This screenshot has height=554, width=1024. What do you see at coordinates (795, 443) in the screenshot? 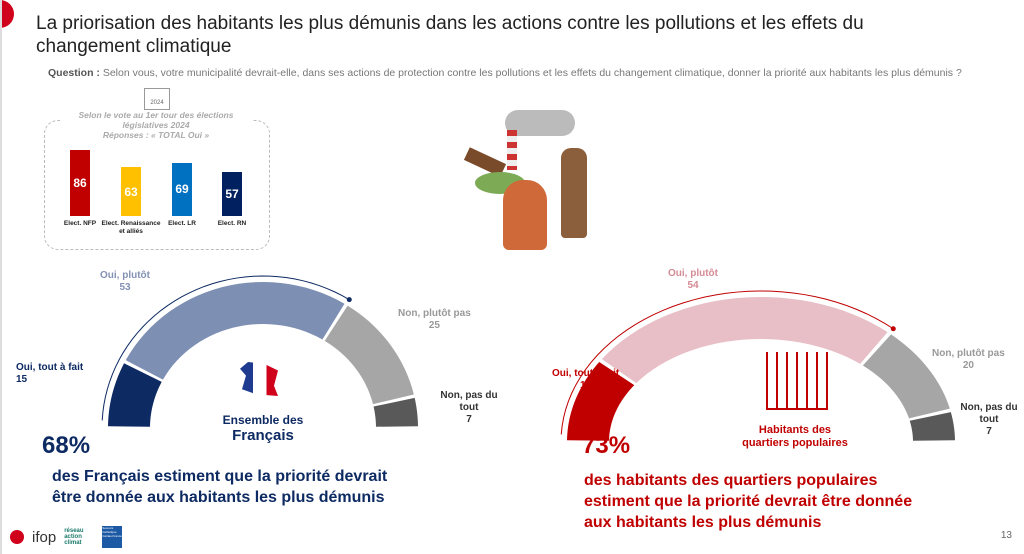
I see `c2: quartiers populaires` at bounding box center [795, 443].